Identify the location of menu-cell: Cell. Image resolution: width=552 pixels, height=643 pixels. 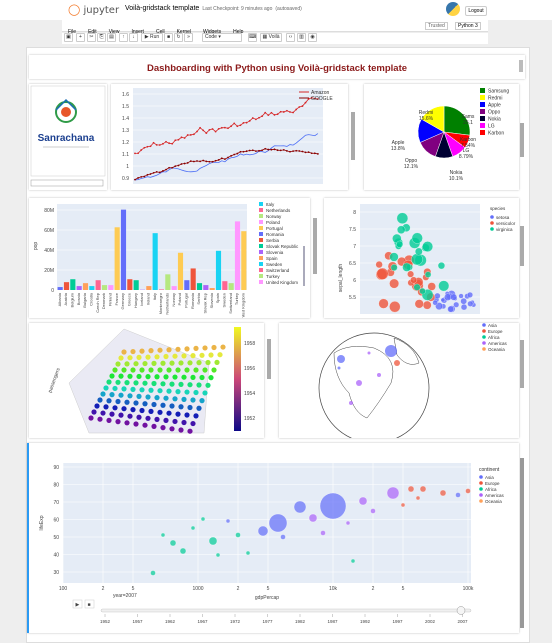
(160, 32).